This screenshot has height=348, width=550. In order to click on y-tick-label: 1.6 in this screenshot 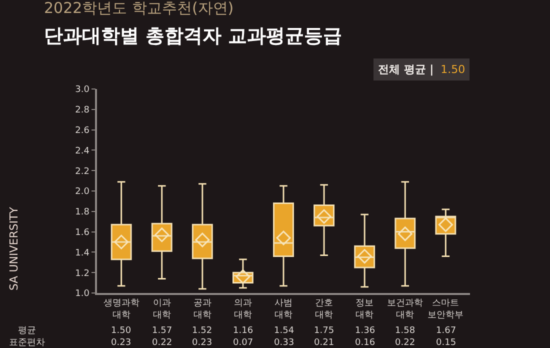, I will do `click(82, 233)`.